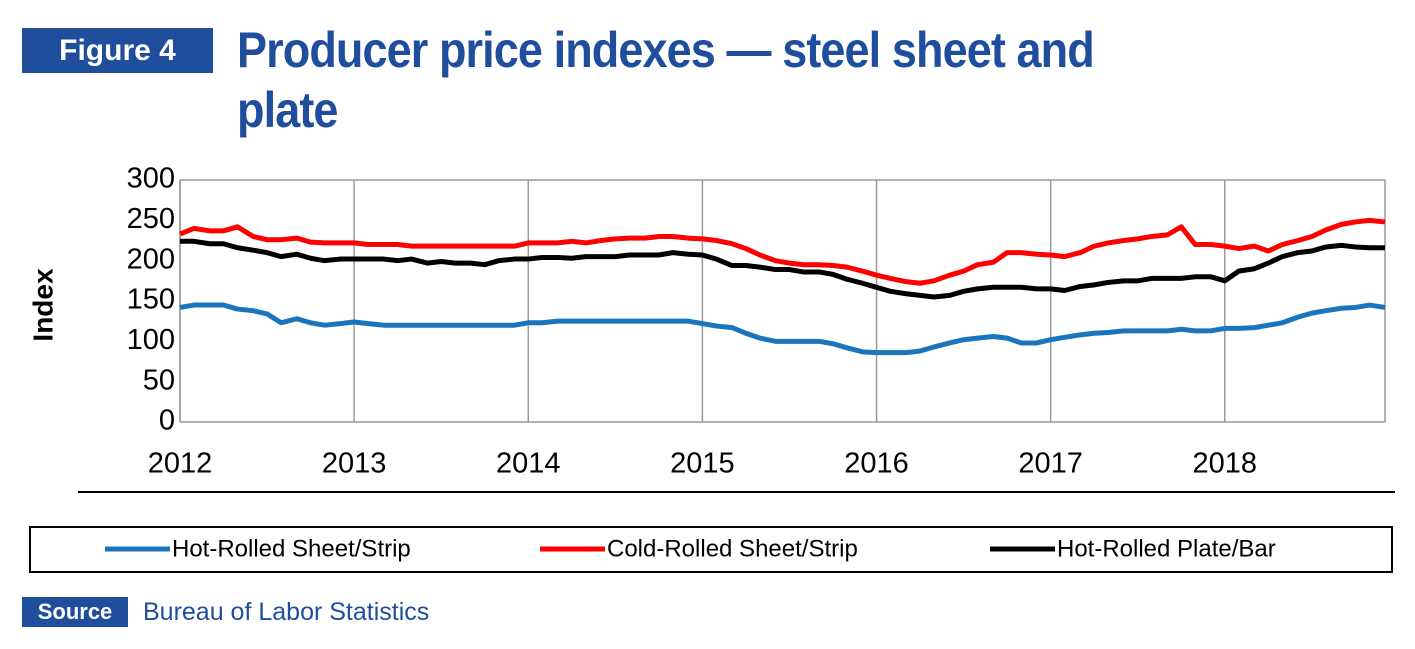 This screenshot has width=1415, height=649. Describe the element at coordinates (167, 421) in the screenshot. I see `y-tick-label: 0` at that location.